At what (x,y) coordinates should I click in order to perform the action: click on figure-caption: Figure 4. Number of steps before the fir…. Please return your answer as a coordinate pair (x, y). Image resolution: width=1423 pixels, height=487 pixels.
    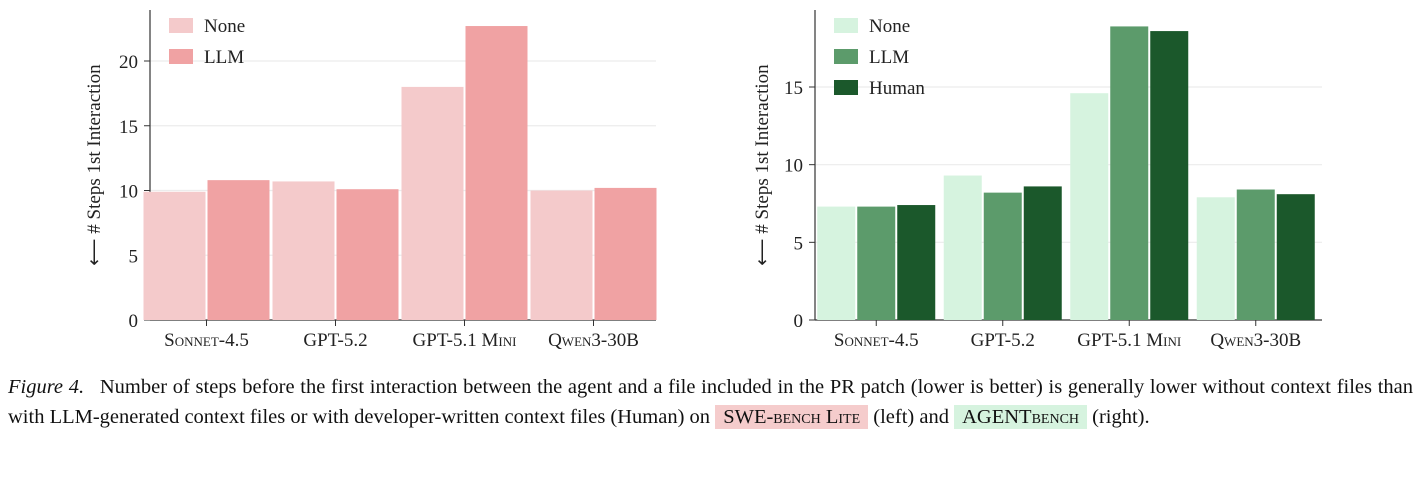
    Looking at the image, I should click on (710, 402).